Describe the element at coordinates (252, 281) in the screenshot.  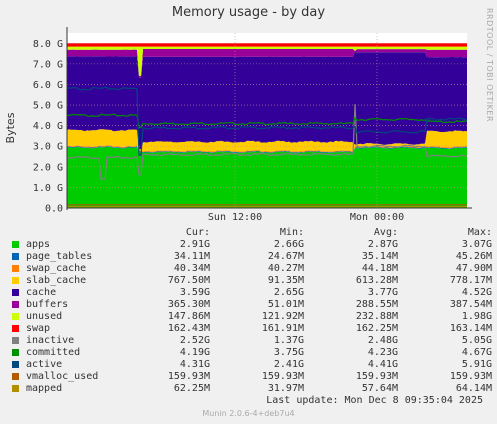
I see `legend-row-slab-cache: slab_cache 767.50M 91.35M 613.28M 778.17M` at that location.